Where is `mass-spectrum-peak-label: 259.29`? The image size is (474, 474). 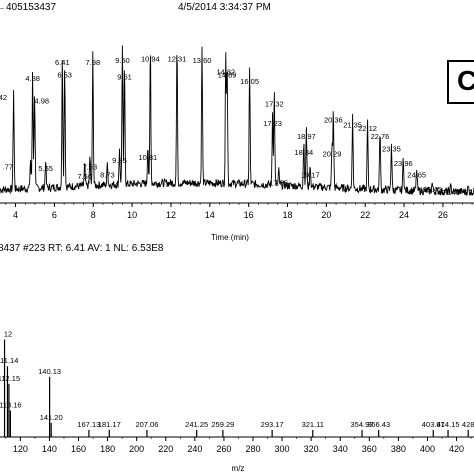 mass-spectrum-peak-label: 259.29 is located at coordinates (222, 424).